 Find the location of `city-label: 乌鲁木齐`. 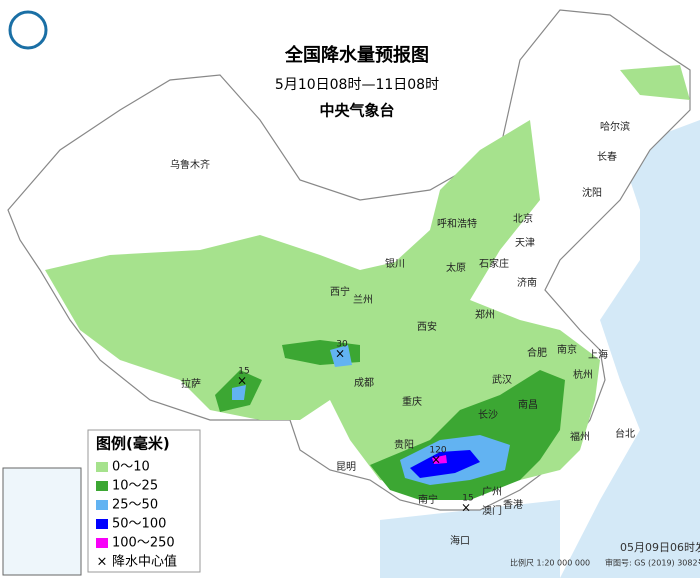

city-label: 乌鲁木齐 is located at coordinates (190, 164).